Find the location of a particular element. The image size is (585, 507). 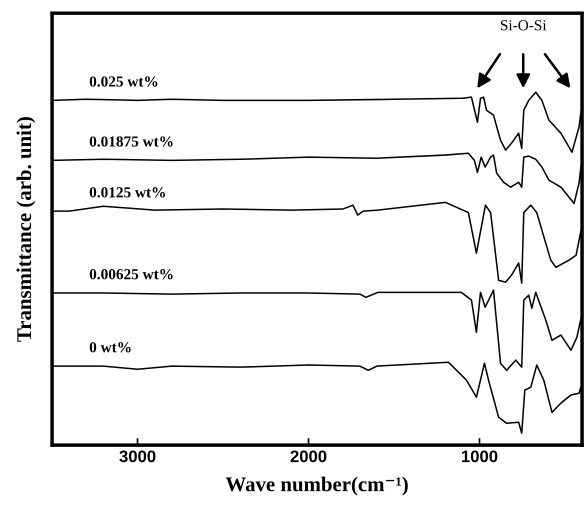

x-tick-label: 2000 is located at coordinates (308, 456).